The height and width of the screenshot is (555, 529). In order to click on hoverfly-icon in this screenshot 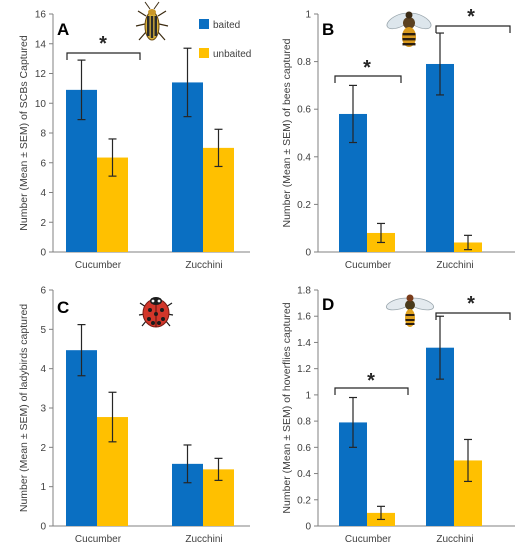, I will do `click(410, 310)`.